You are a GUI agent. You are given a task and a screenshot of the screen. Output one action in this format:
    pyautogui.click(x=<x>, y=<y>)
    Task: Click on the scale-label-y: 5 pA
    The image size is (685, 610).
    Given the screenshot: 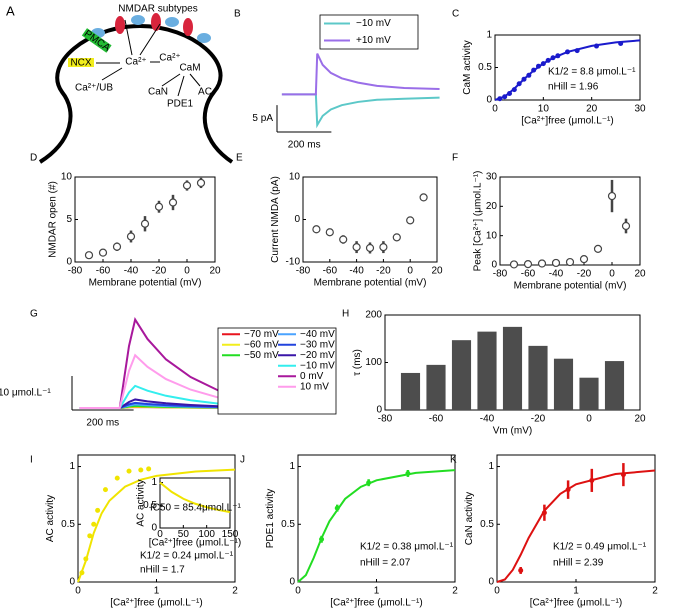 What is the action you would take?
    pyautogui.click(x=262, y=118)
    